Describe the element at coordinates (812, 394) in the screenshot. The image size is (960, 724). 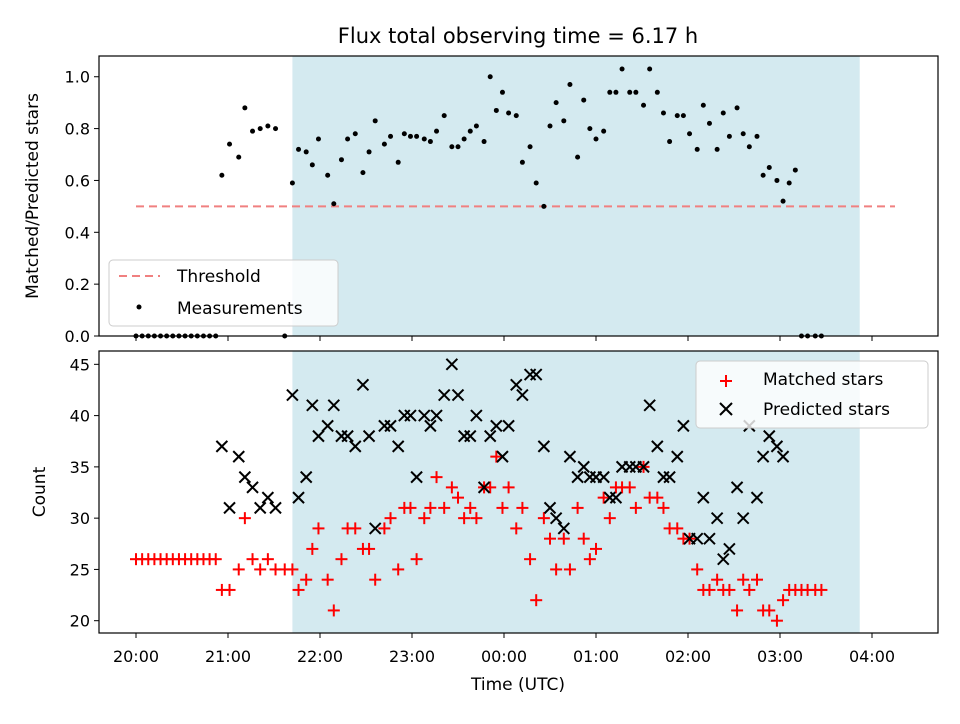
I see `bottom-legend: Matched stars Predicted stars` at that location.